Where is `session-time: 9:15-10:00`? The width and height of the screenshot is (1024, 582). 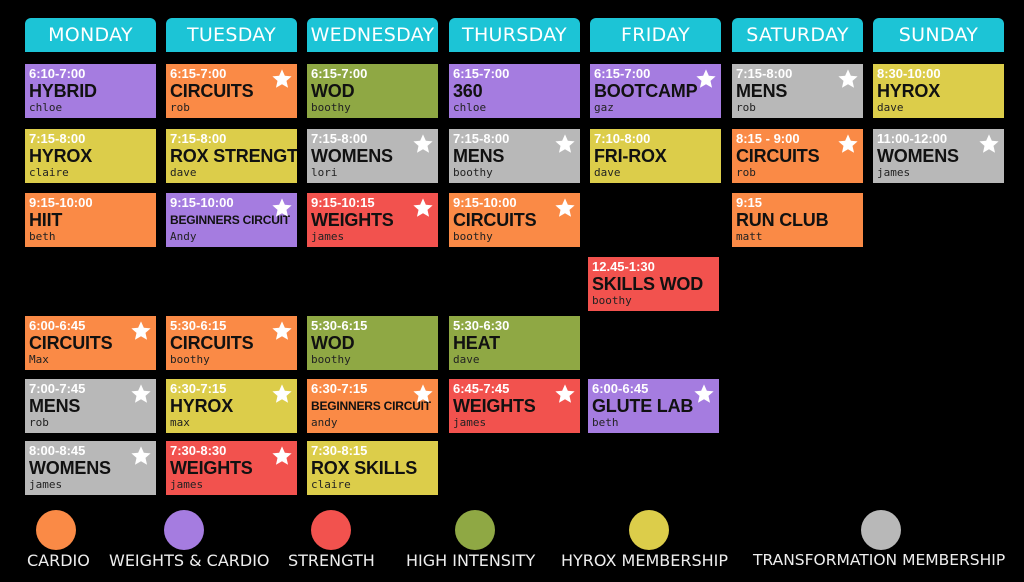
session-time: 9:15-10:00 is located at coordinates (202, 202).